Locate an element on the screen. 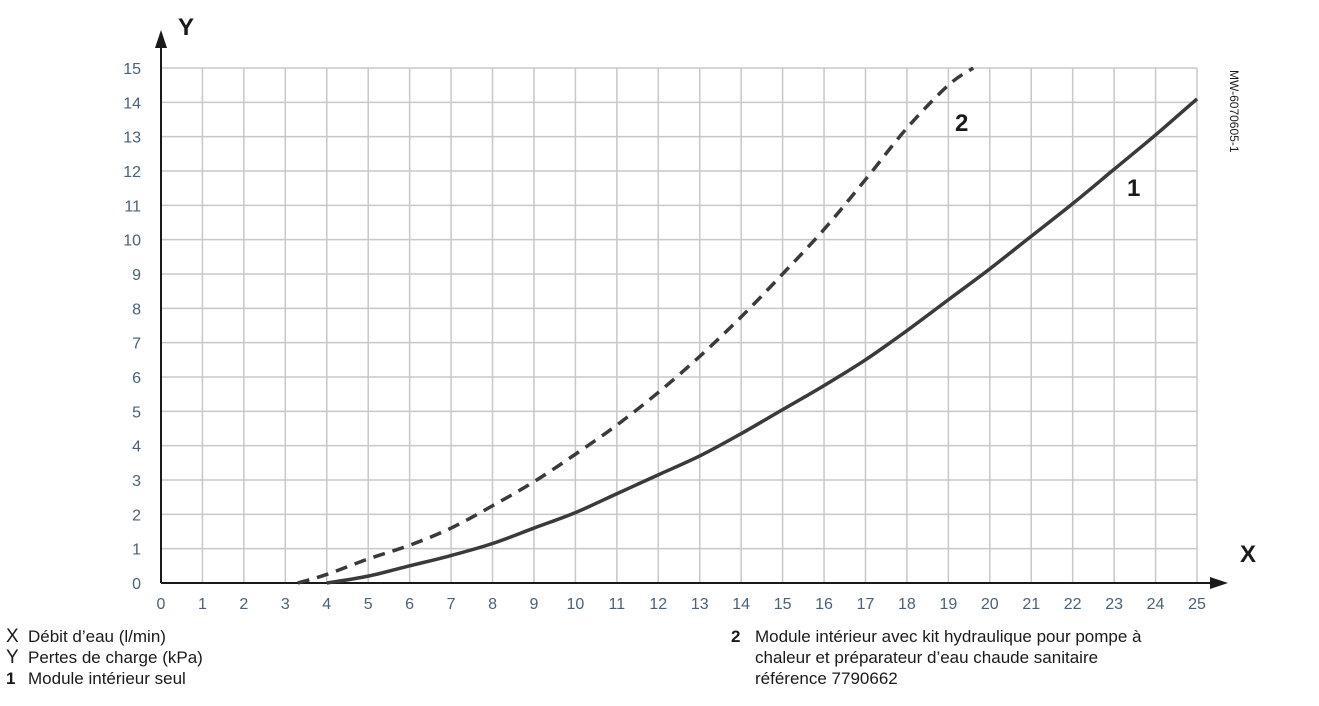 The width and height of the screenshot is (1319, 706). legend-key: 1 is located at coordinates (11, 678).